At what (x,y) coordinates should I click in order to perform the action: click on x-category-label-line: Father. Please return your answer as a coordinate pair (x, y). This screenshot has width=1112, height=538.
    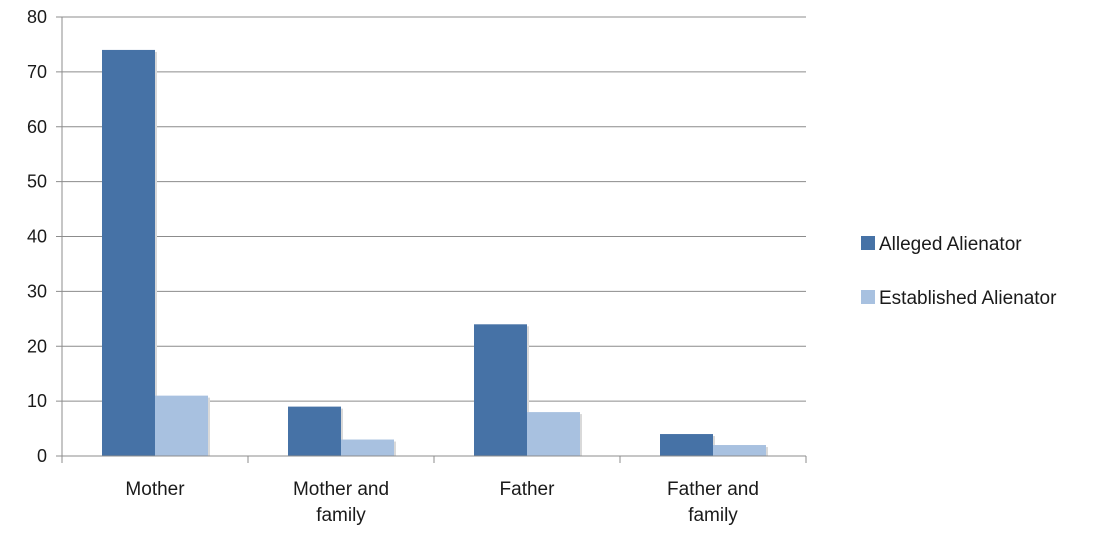
    Looking at the image, I should click on (528, 489).